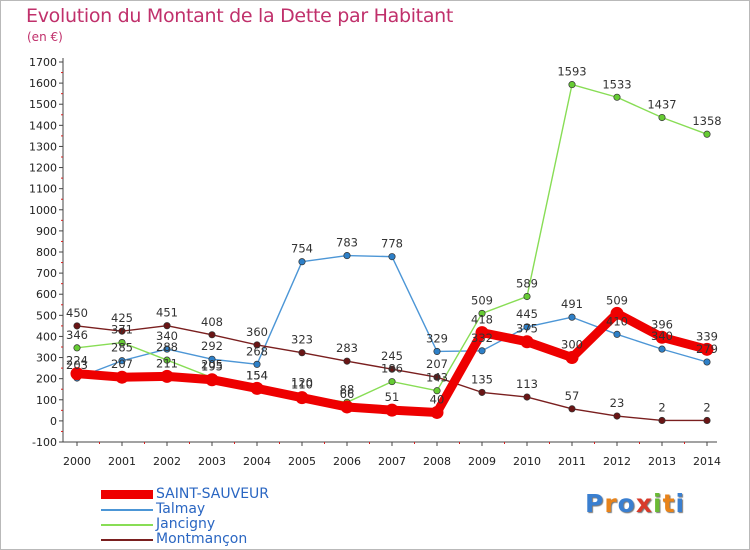  What do you see at coordinates (77, 365) in the screenshot?
I see `data-label: 203` at bounding box center [77, 365].